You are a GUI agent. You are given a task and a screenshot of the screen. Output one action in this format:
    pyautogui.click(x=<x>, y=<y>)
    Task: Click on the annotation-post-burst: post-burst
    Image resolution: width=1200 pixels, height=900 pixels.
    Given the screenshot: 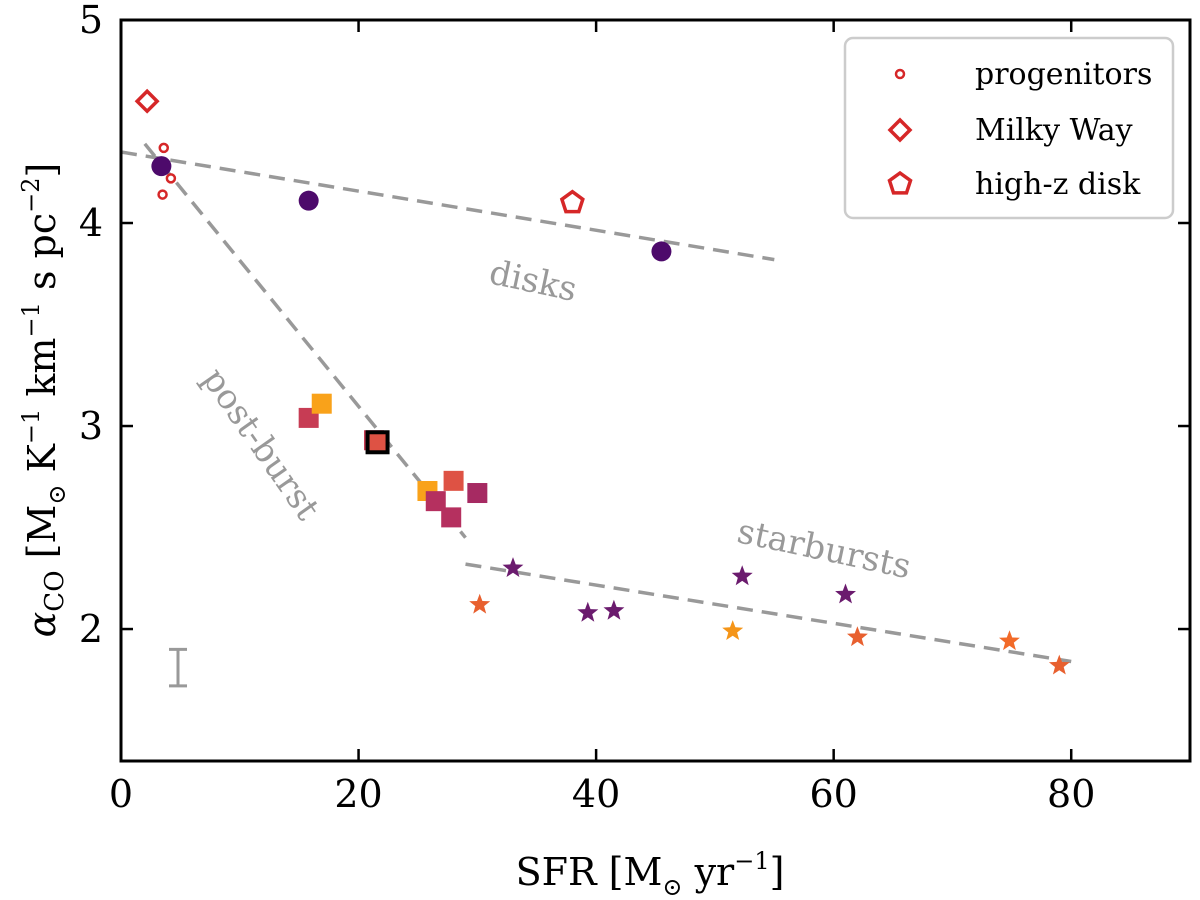 What is the action you would take?
    pyautogui.click(x=261, y=444)
    